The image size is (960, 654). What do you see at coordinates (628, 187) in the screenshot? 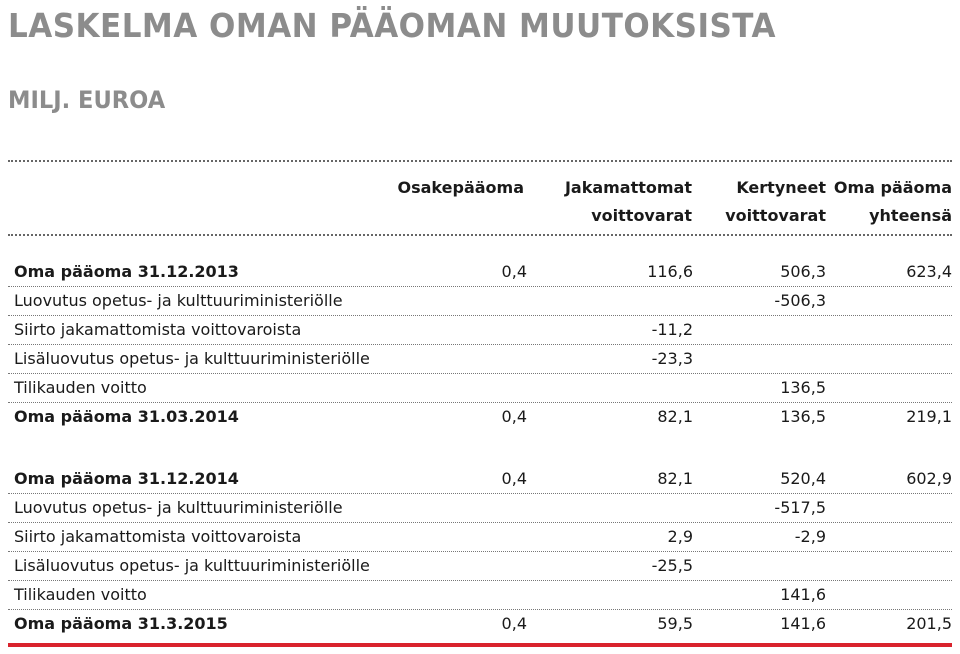
I see `column-header-jakamattomat: Jakamattomat` at bounding box center [628, 187].